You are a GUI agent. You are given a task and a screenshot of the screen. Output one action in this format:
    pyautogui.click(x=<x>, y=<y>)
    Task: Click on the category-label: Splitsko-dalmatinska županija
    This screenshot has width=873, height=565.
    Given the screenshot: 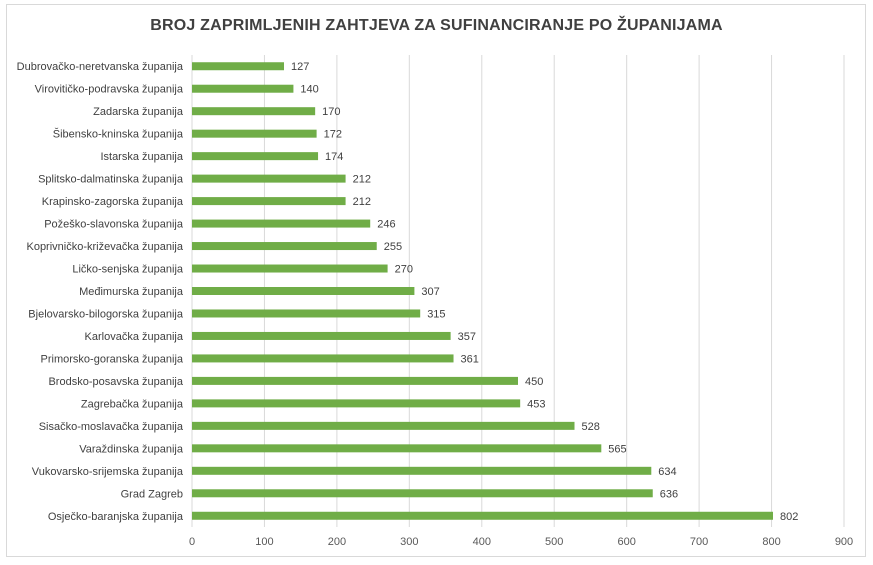 What is the action you would take?
    pyautogui.click(x=111, y=180)
    